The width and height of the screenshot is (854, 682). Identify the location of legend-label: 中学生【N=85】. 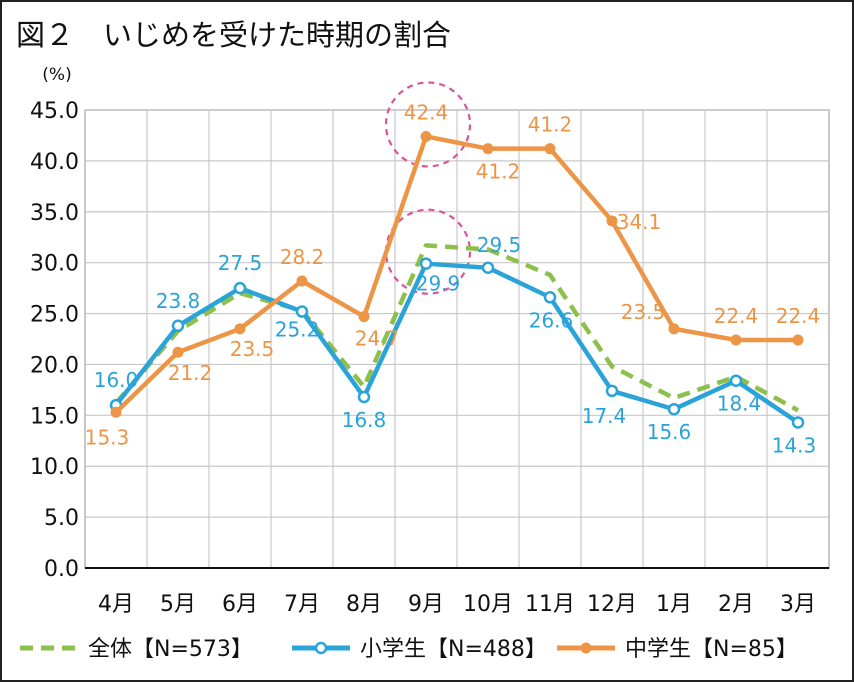
(711, 649).